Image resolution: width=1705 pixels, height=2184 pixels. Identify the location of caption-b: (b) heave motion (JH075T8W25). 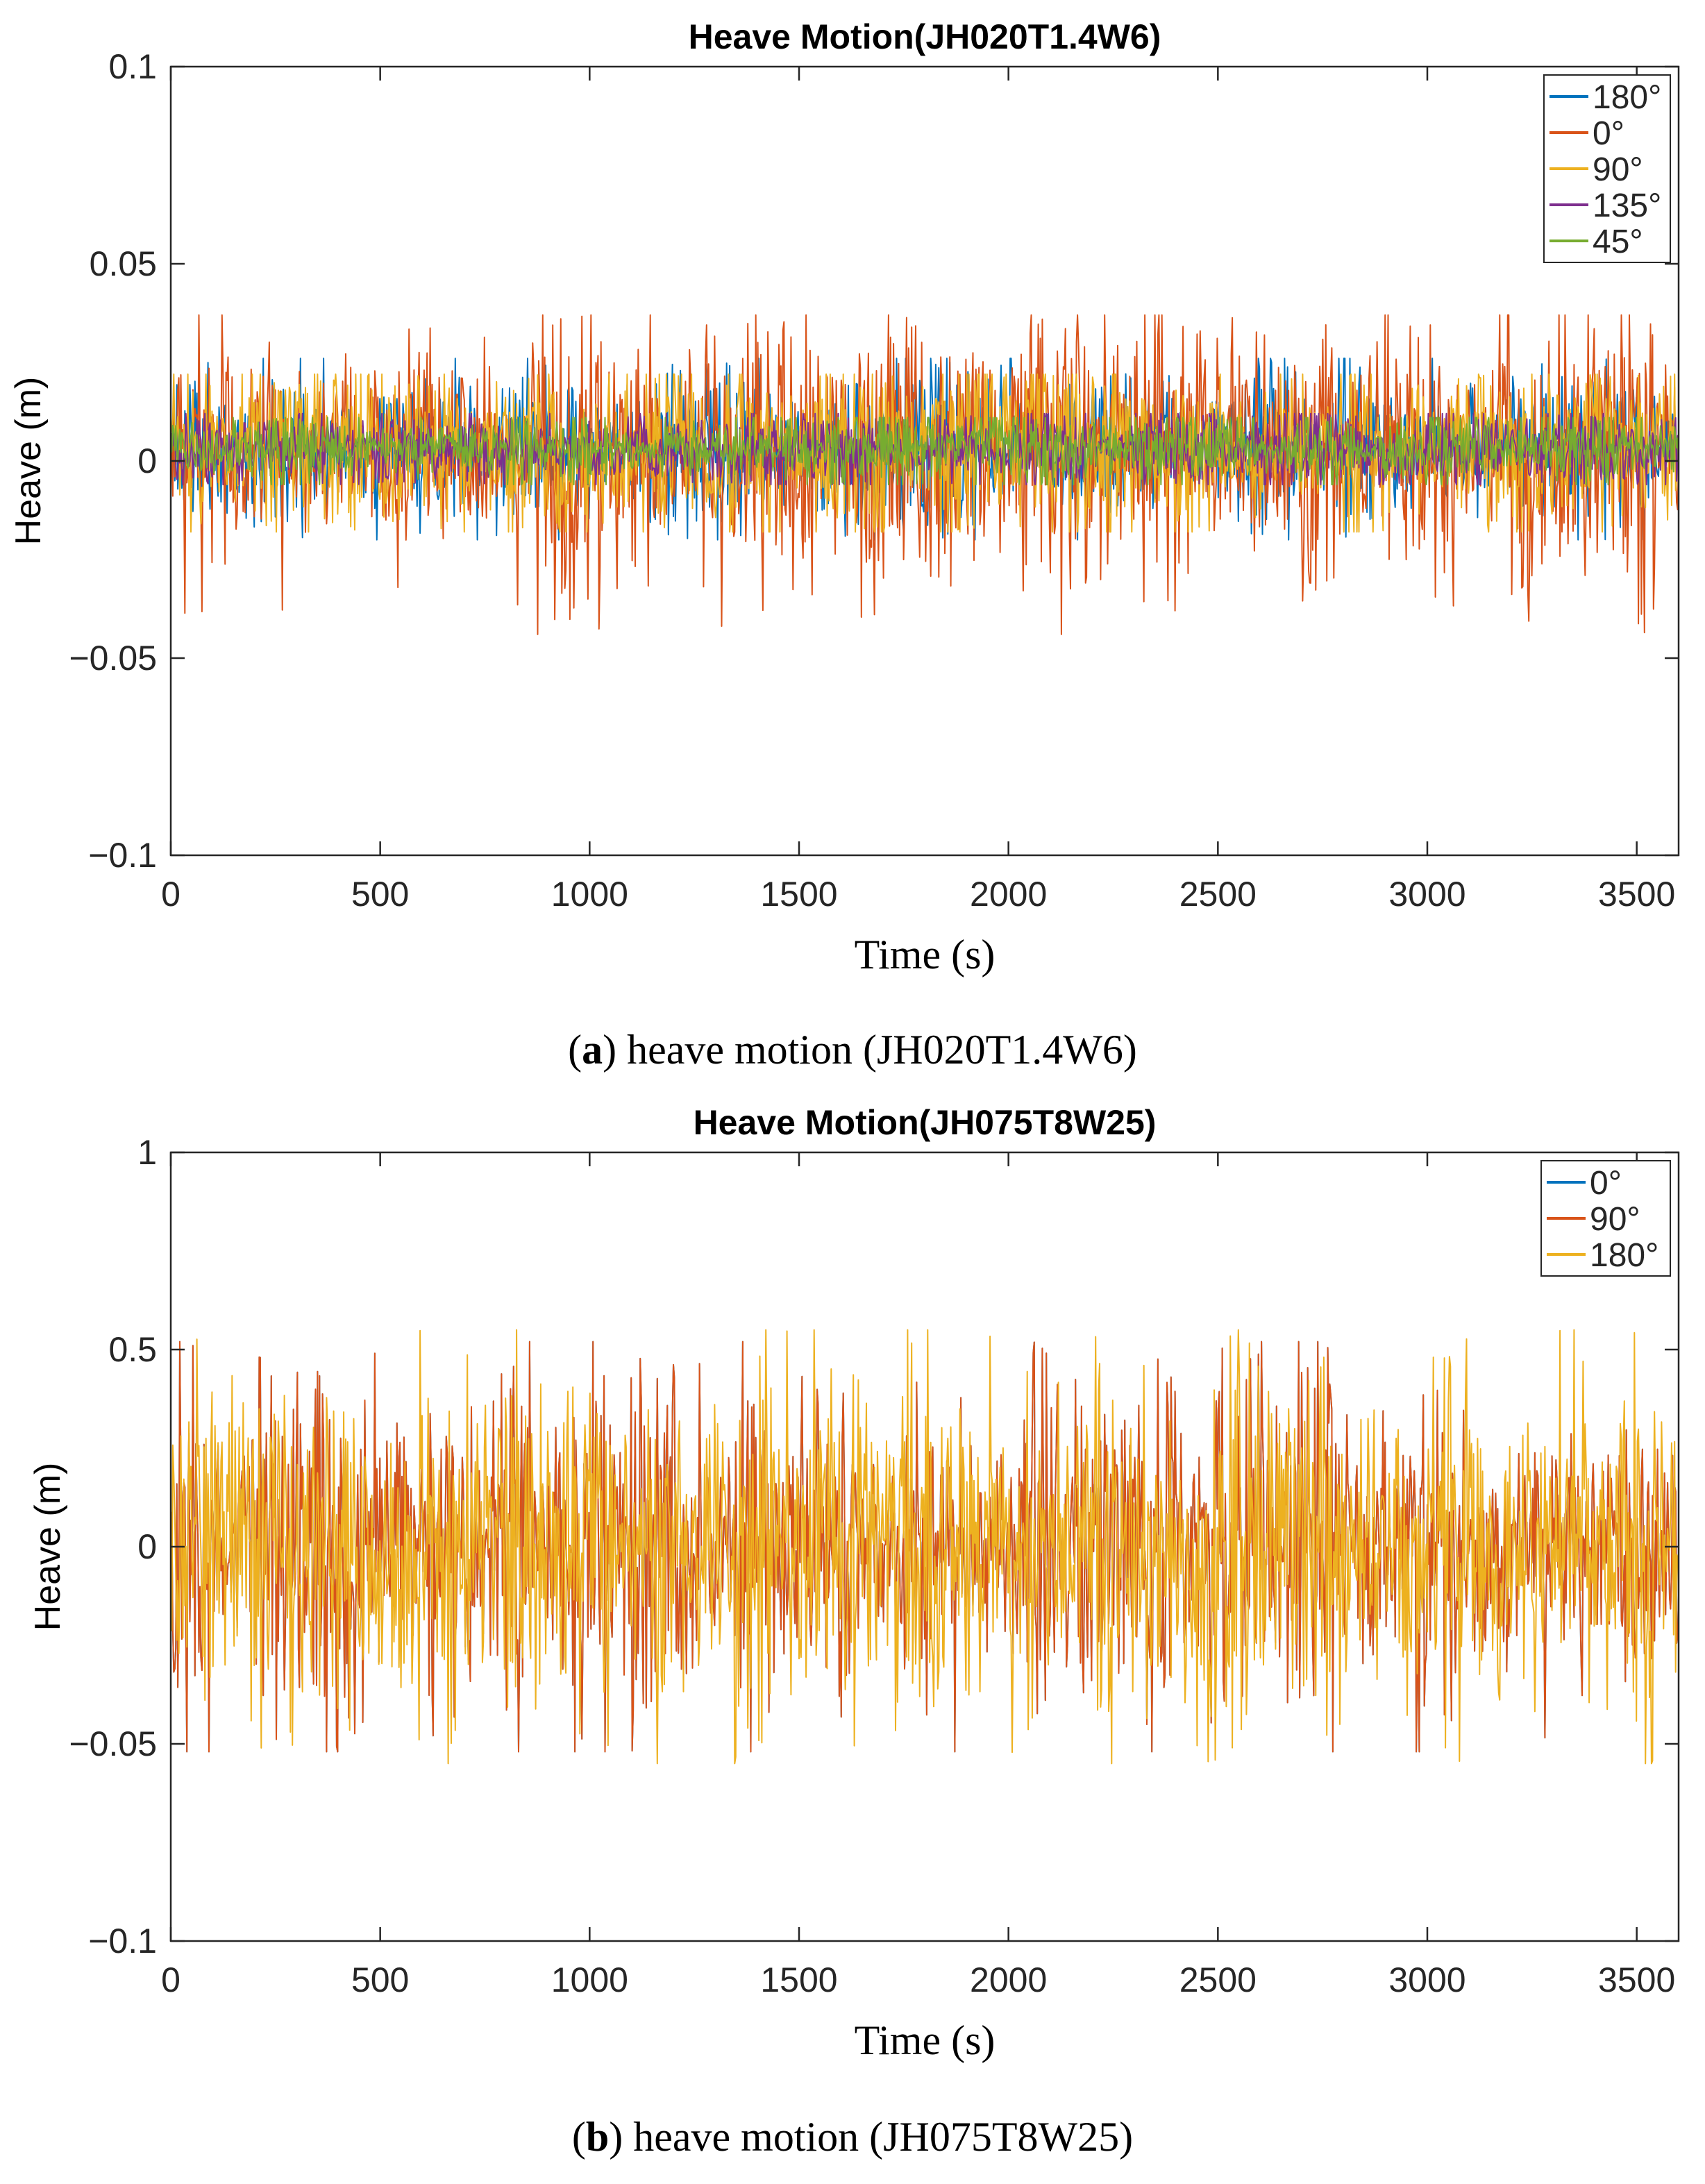
(852, 2137).